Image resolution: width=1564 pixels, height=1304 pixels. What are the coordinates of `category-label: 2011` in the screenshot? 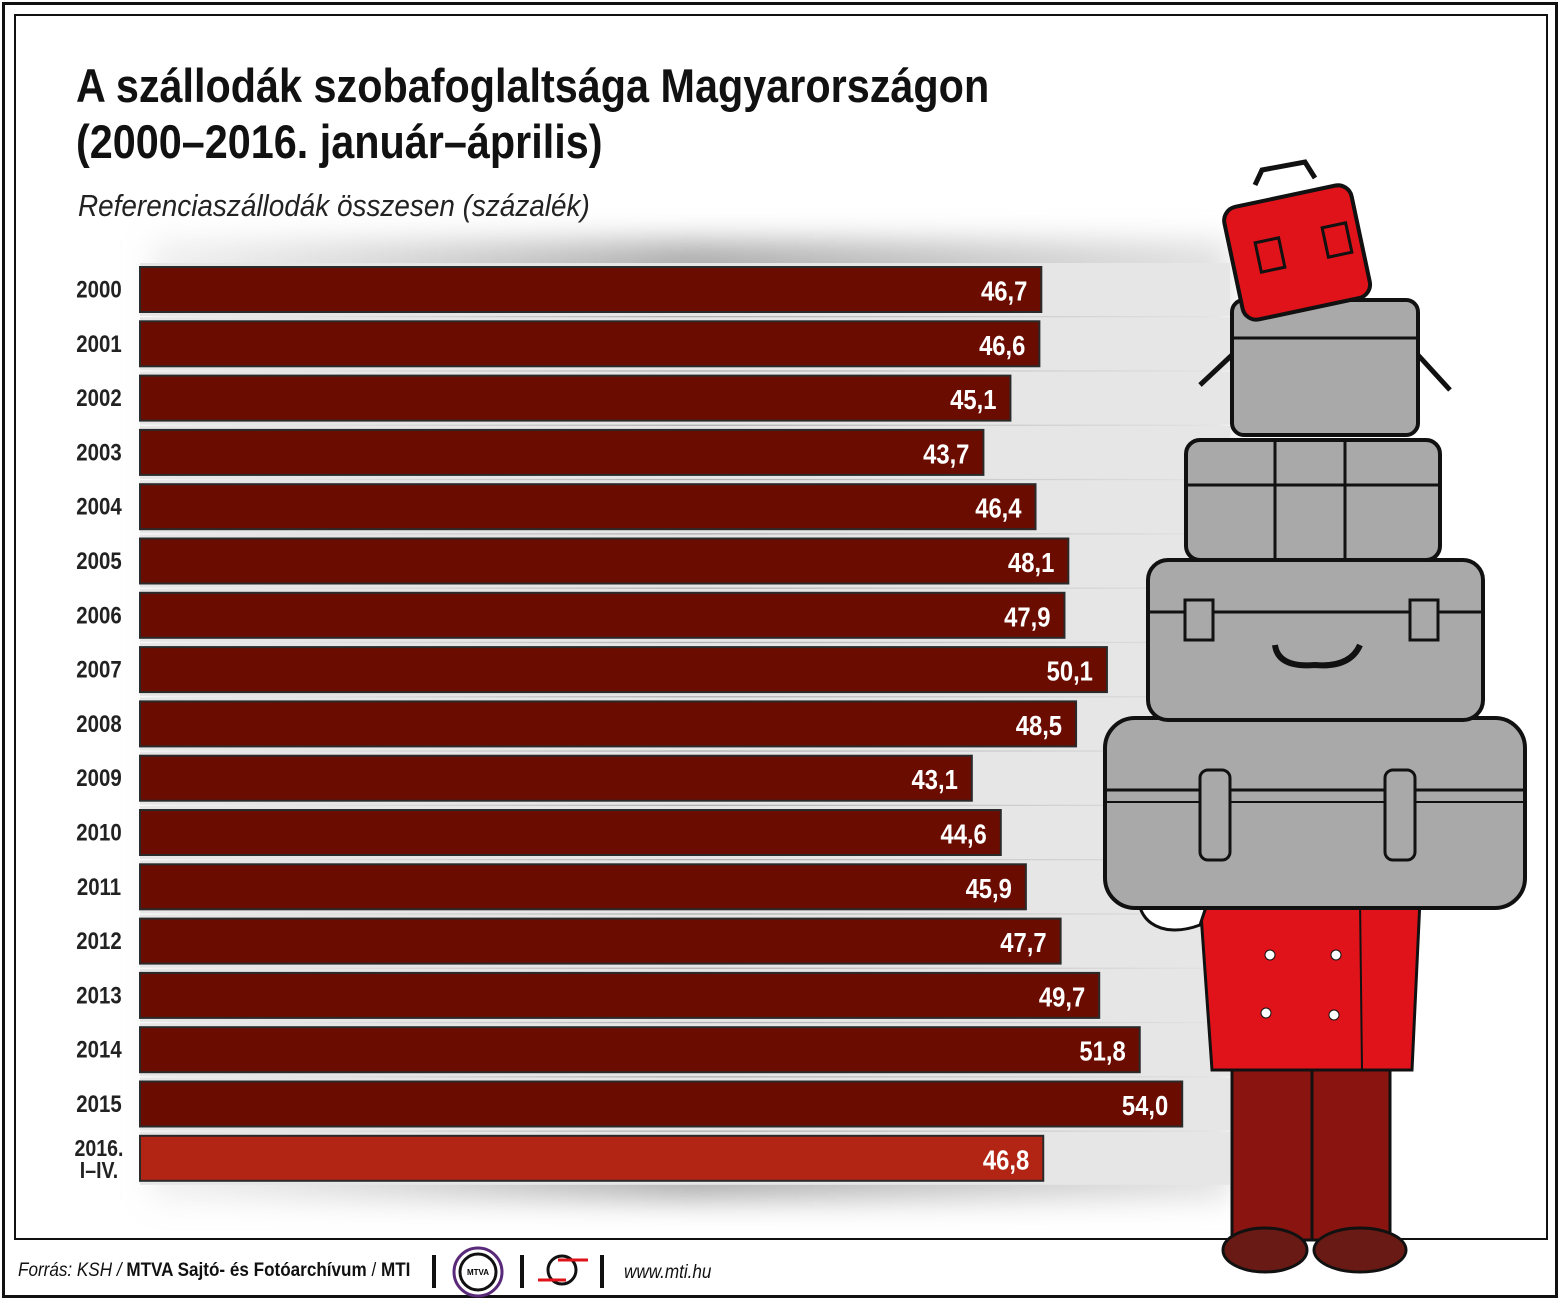 It's located at (99, 886).